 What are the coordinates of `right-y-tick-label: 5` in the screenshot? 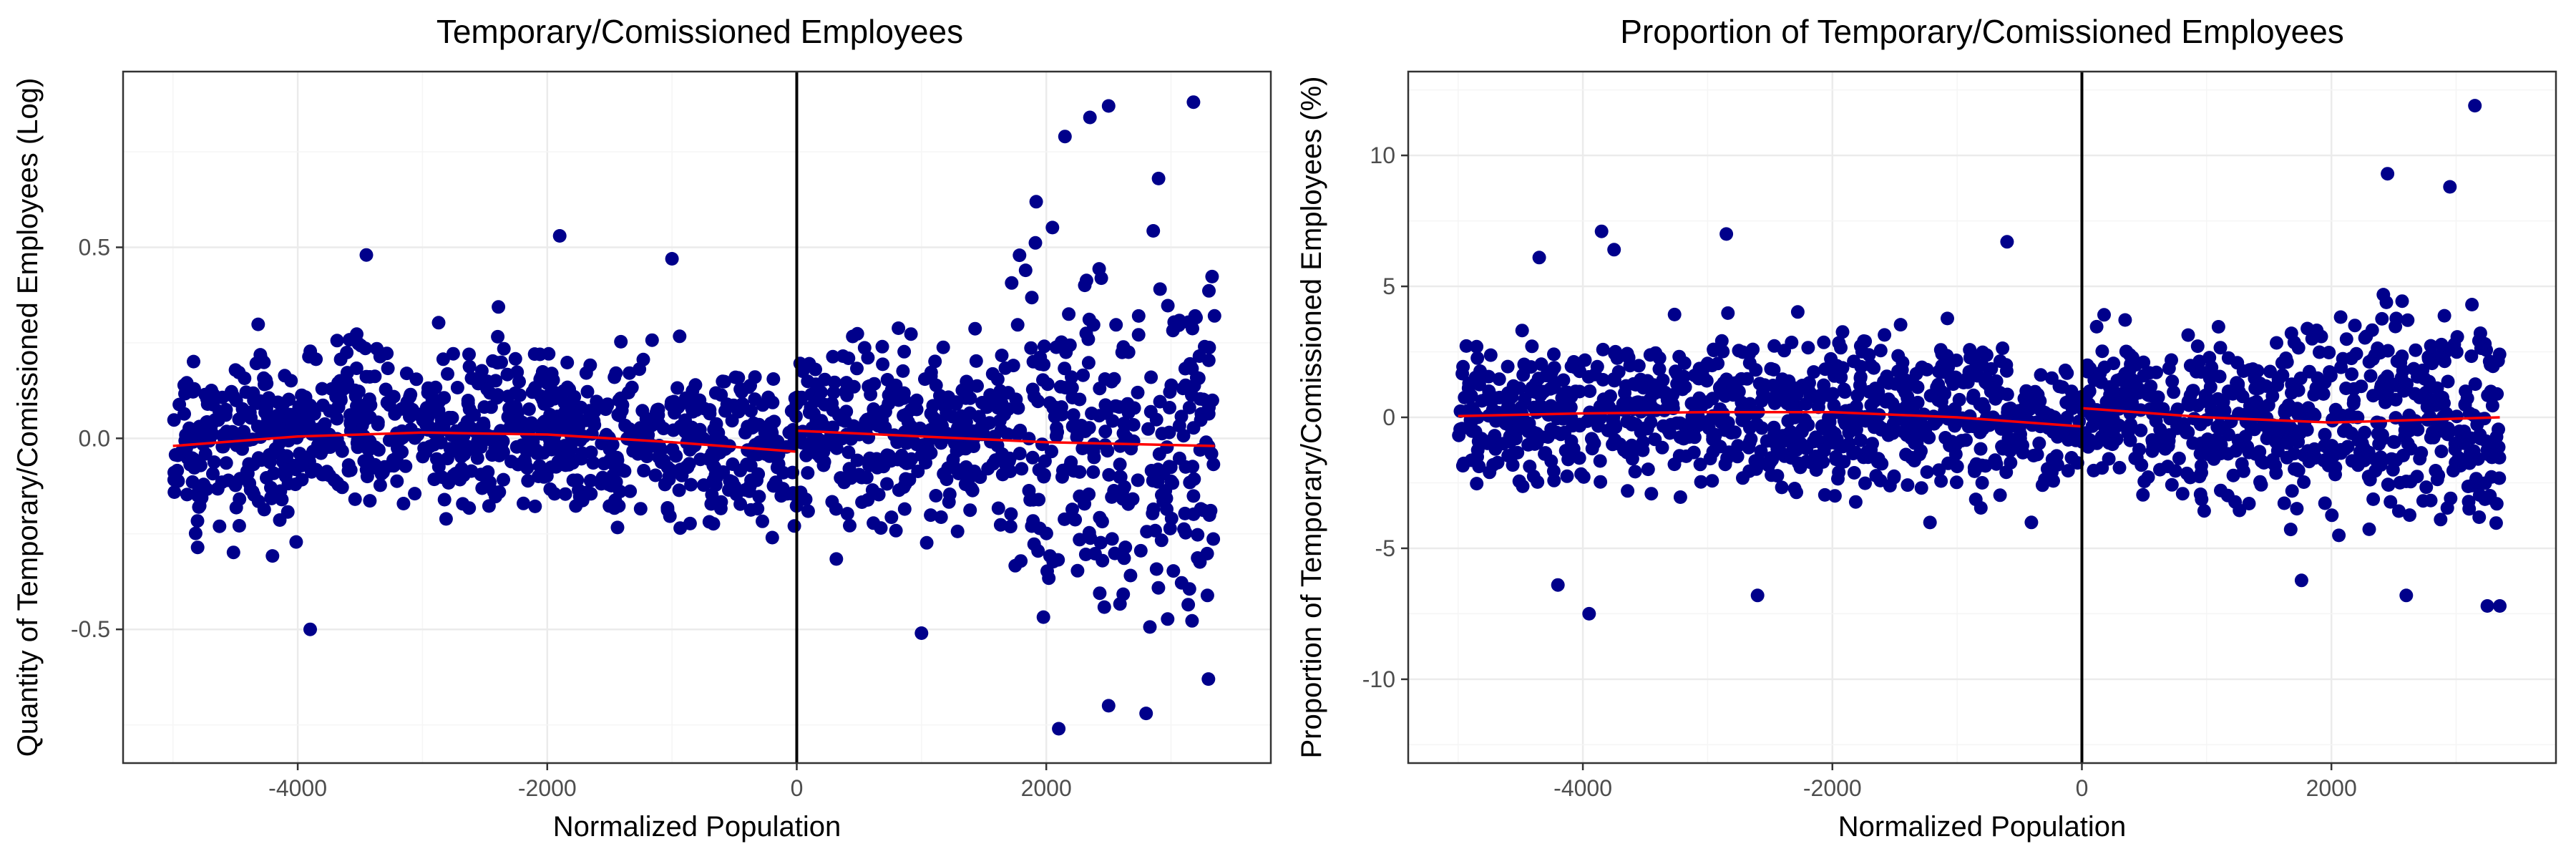 It's located at (1388, 286).